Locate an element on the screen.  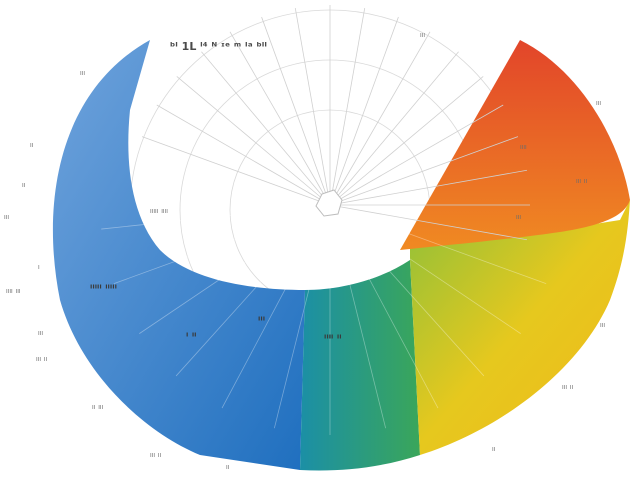
center-hub is located at coordinates (329, 203).